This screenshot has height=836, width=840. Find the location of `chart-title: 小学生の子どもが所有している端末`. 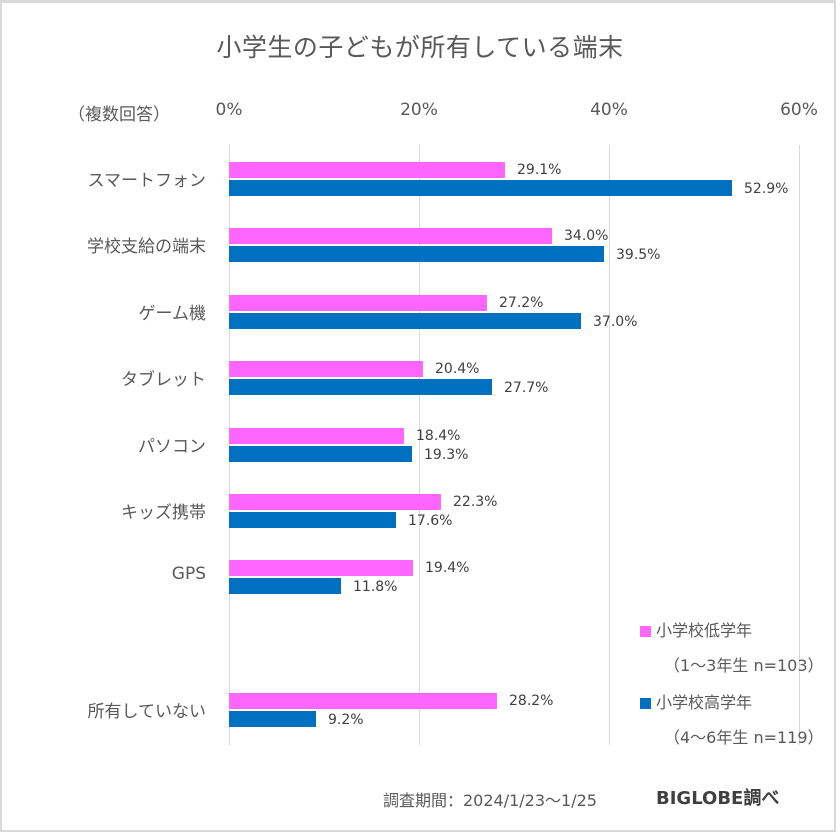

chart-title: 小学生の子どもが所有している端末 is located at coordinates (420, 47).